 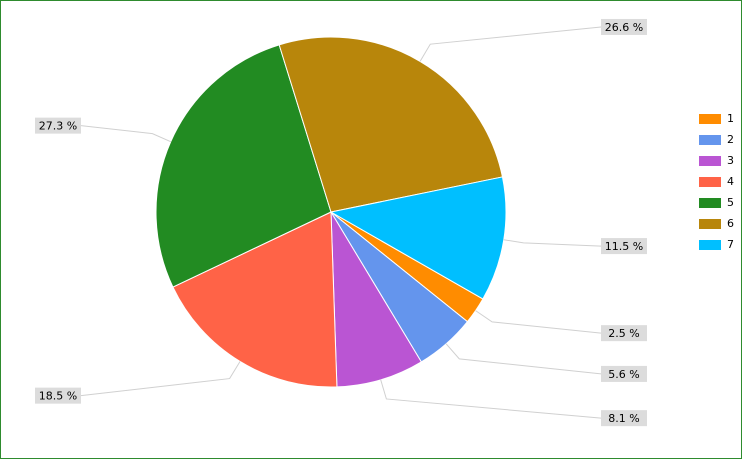 I want to click on data-label: 26.6 %, so click(x=624, y=27).